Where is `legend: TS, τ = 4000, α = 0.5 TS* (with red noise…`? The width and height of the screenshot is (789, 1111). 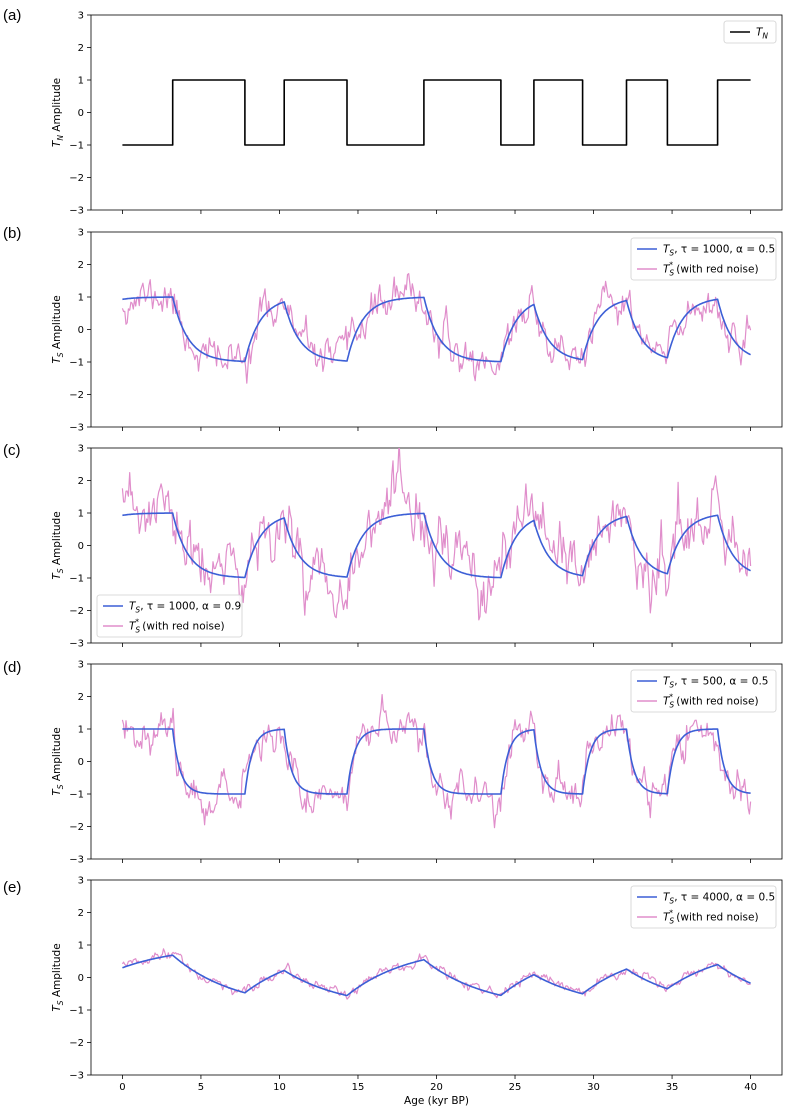
legend: TS, τ = 4000, α = 0.5 TS* (with red noise… is located at coordinates (703, 907).